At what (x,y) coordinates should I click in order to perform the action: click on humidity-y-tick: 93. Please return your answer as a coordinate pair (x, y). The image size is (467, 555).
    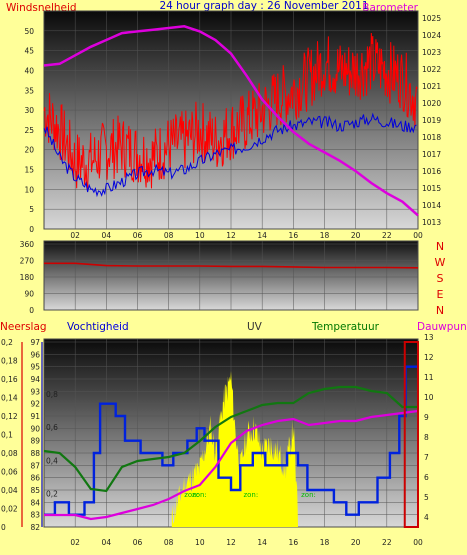
    Looking at the image, I should click on (35, 391).